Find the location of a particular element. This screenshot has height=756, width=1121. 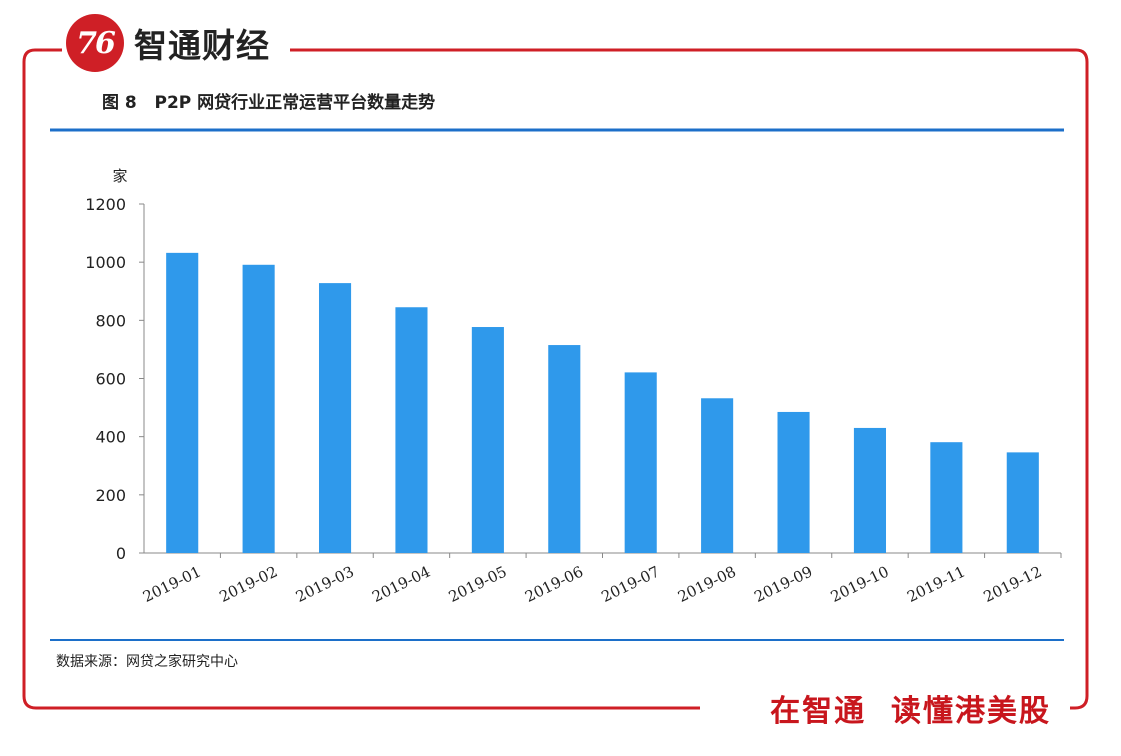

x-tick-label: 2019-08 is located at coordinates (707, 584).